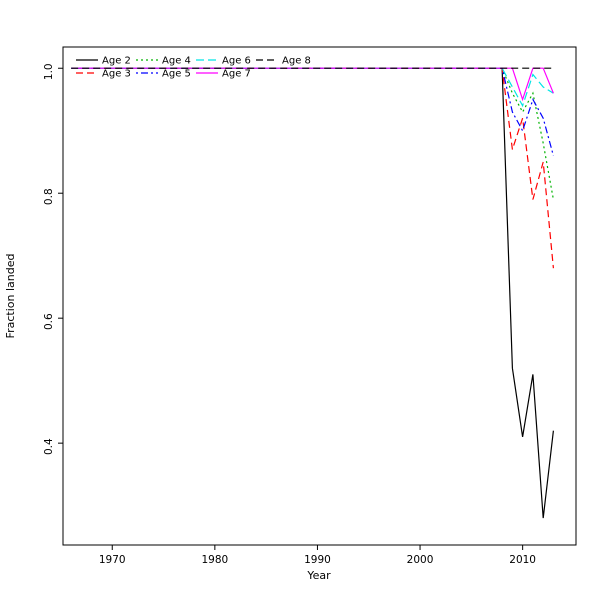 The height and width of the screenshot is (604, 600). Describe the element at coordinates (176, 74) in the screenshot. I see `legend-label-age-5: Age 5` at that location.